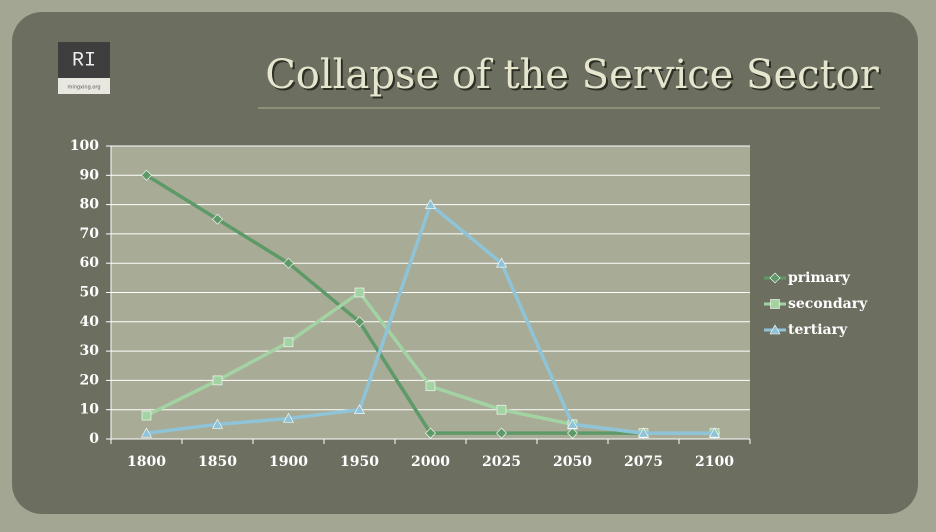  I want to click on x-tick-label: 1850, so click(217, 462).